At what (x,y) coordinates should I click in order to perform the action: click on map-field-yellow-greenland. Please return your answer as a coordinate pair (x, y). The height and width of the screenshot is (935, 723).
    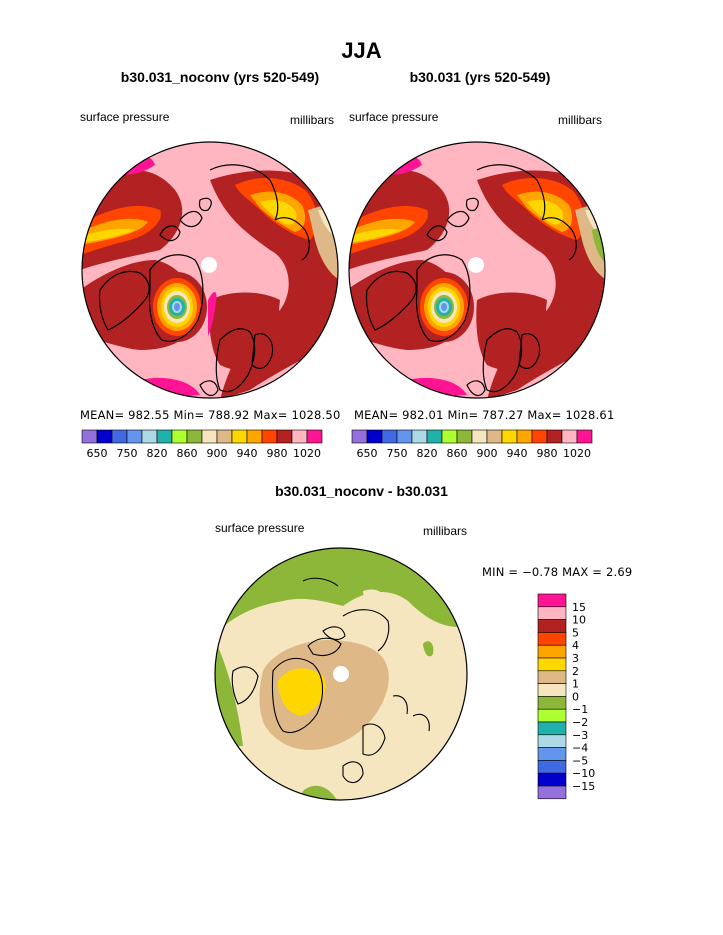
    Looking at the image, I should click on (302, 692).